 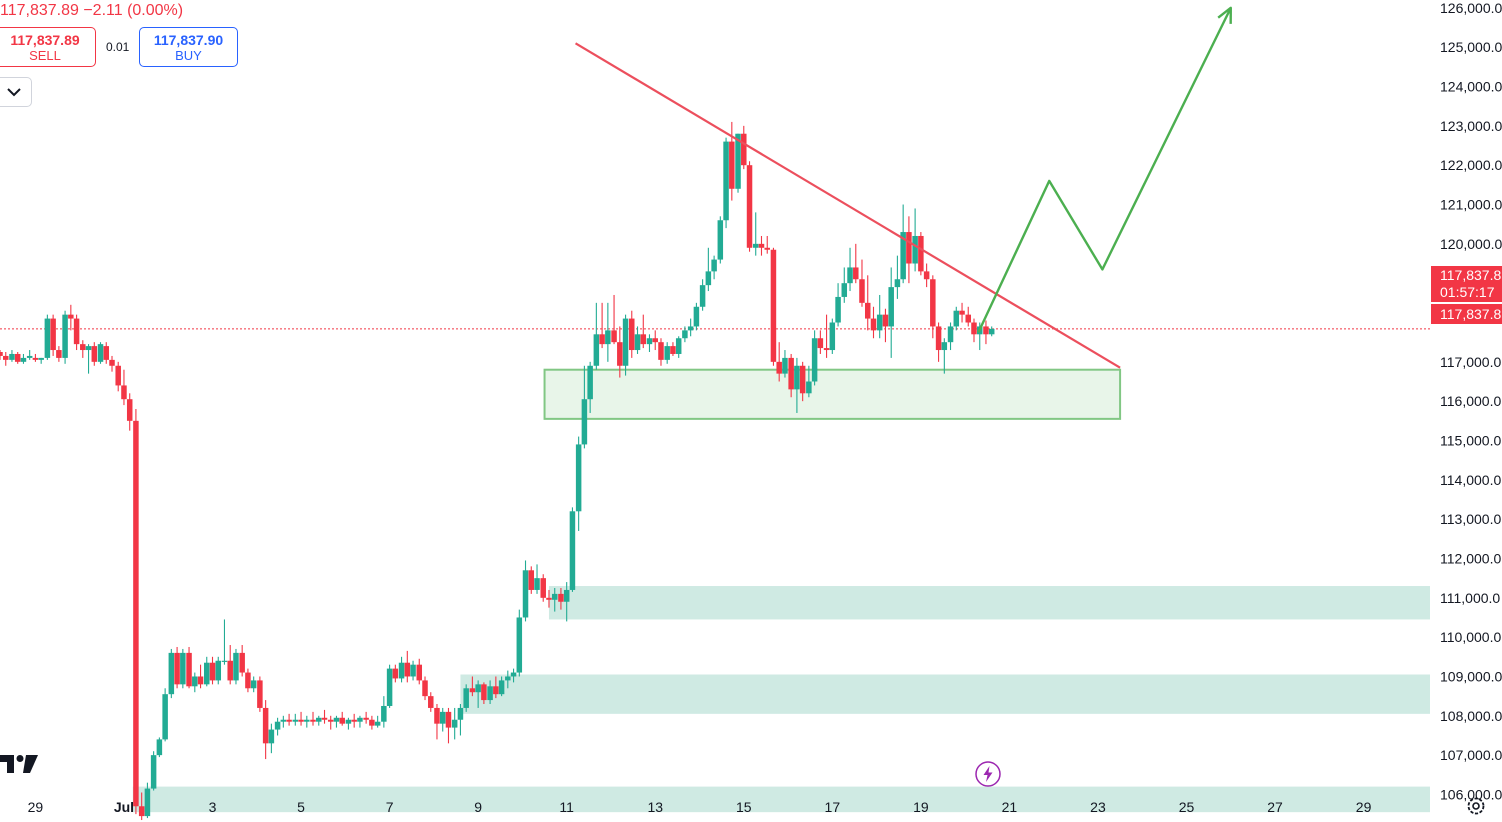 I want to click on y-tick-label: 111,000.0, so click(x=1470, y=598).